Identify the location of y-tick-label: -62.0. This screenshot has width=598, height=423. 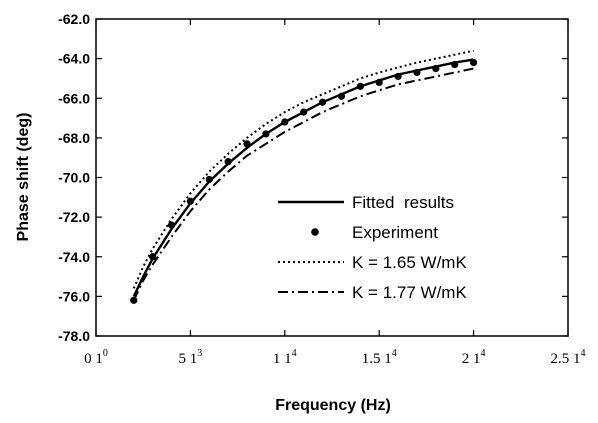
(74, 19).